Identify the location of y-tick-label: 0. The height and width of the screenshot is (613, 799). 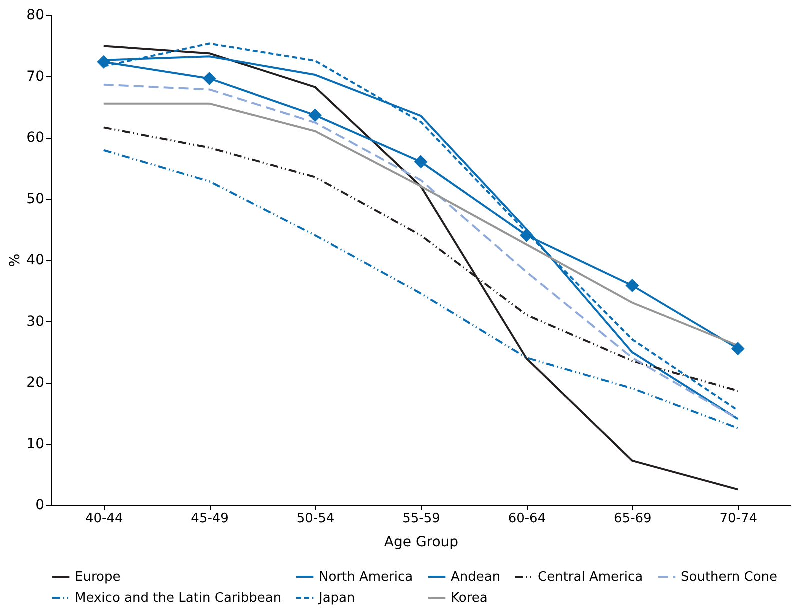
(40, 506).